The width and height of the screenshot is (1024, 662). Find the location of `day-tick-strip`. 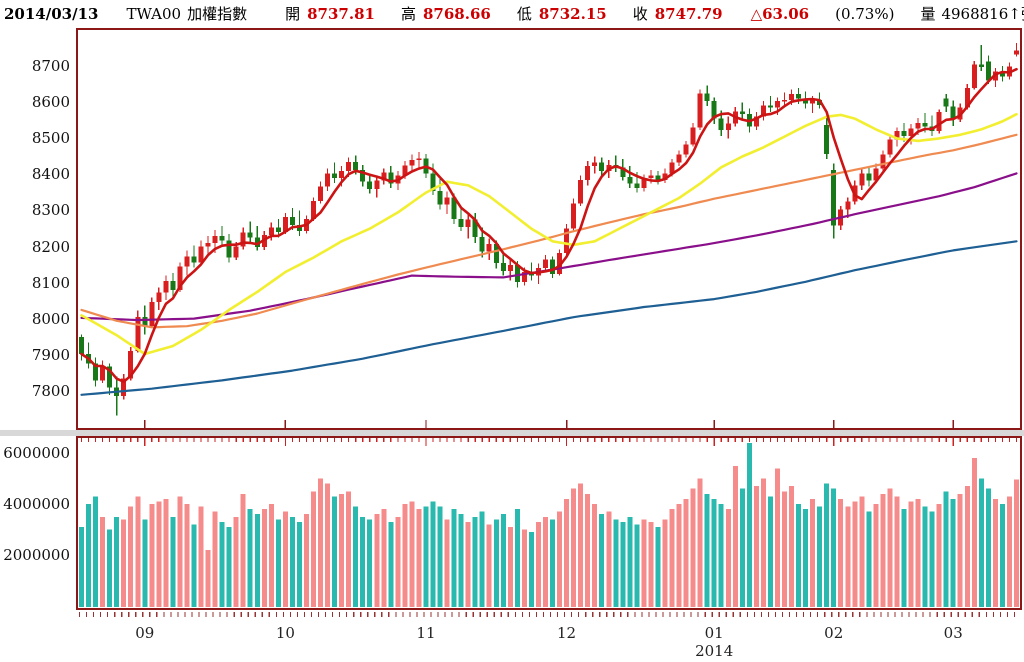

day-tick-strip is located at coordinates (547, 614).